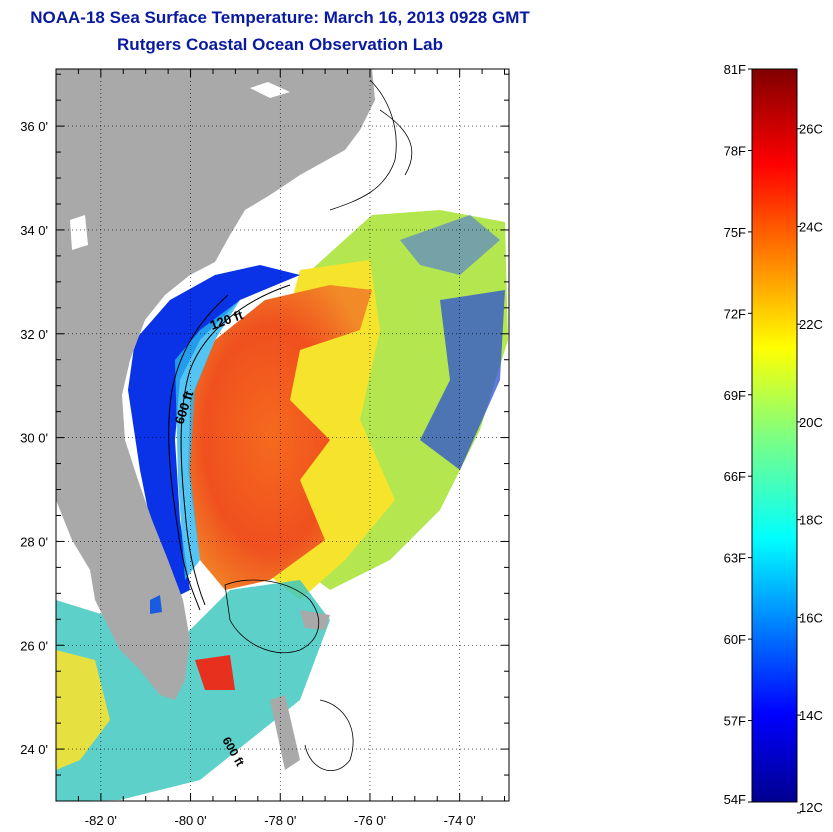 This screenshot has width=833, height=832. What do you see at coordinates (34, 749) in the screenshot?
I see `lat-tick-label: 24 0'` at bounding box center [34, 749].